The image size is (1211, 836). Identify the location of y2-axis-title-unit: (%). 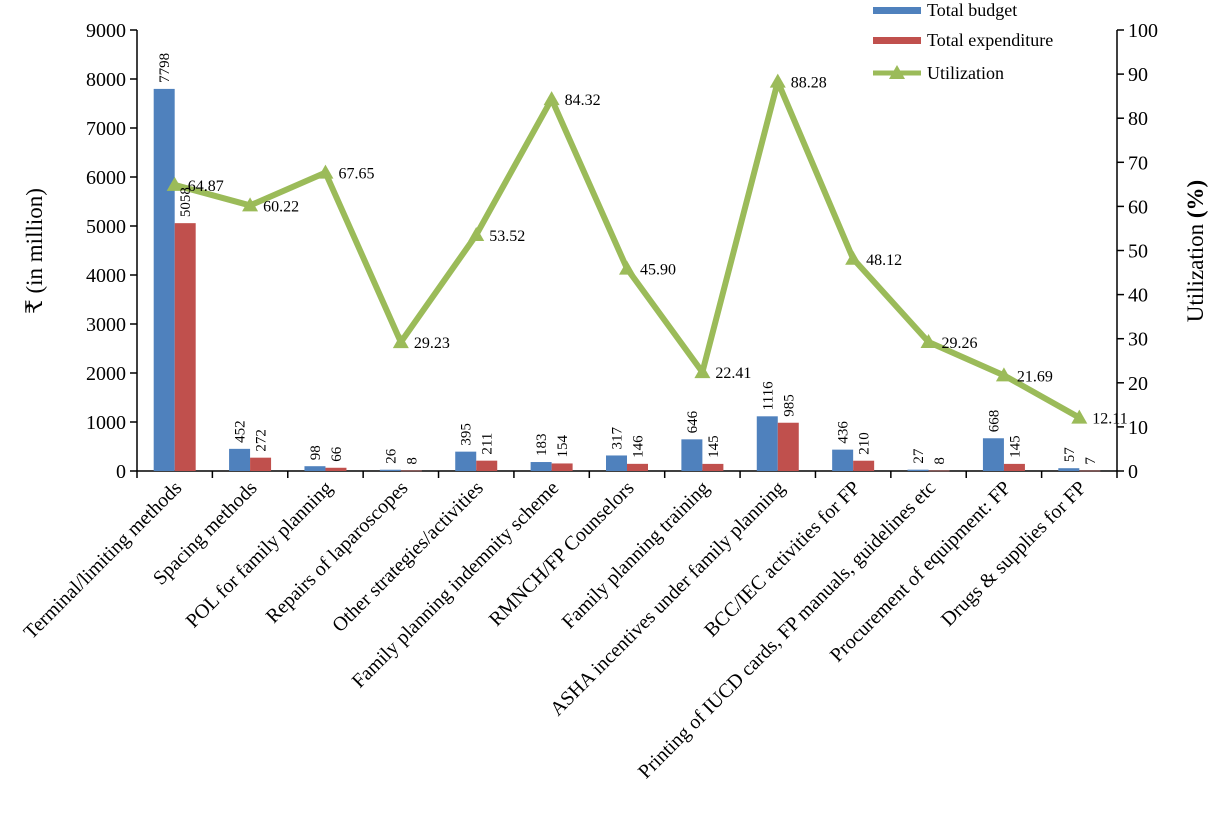
(1195, 199).